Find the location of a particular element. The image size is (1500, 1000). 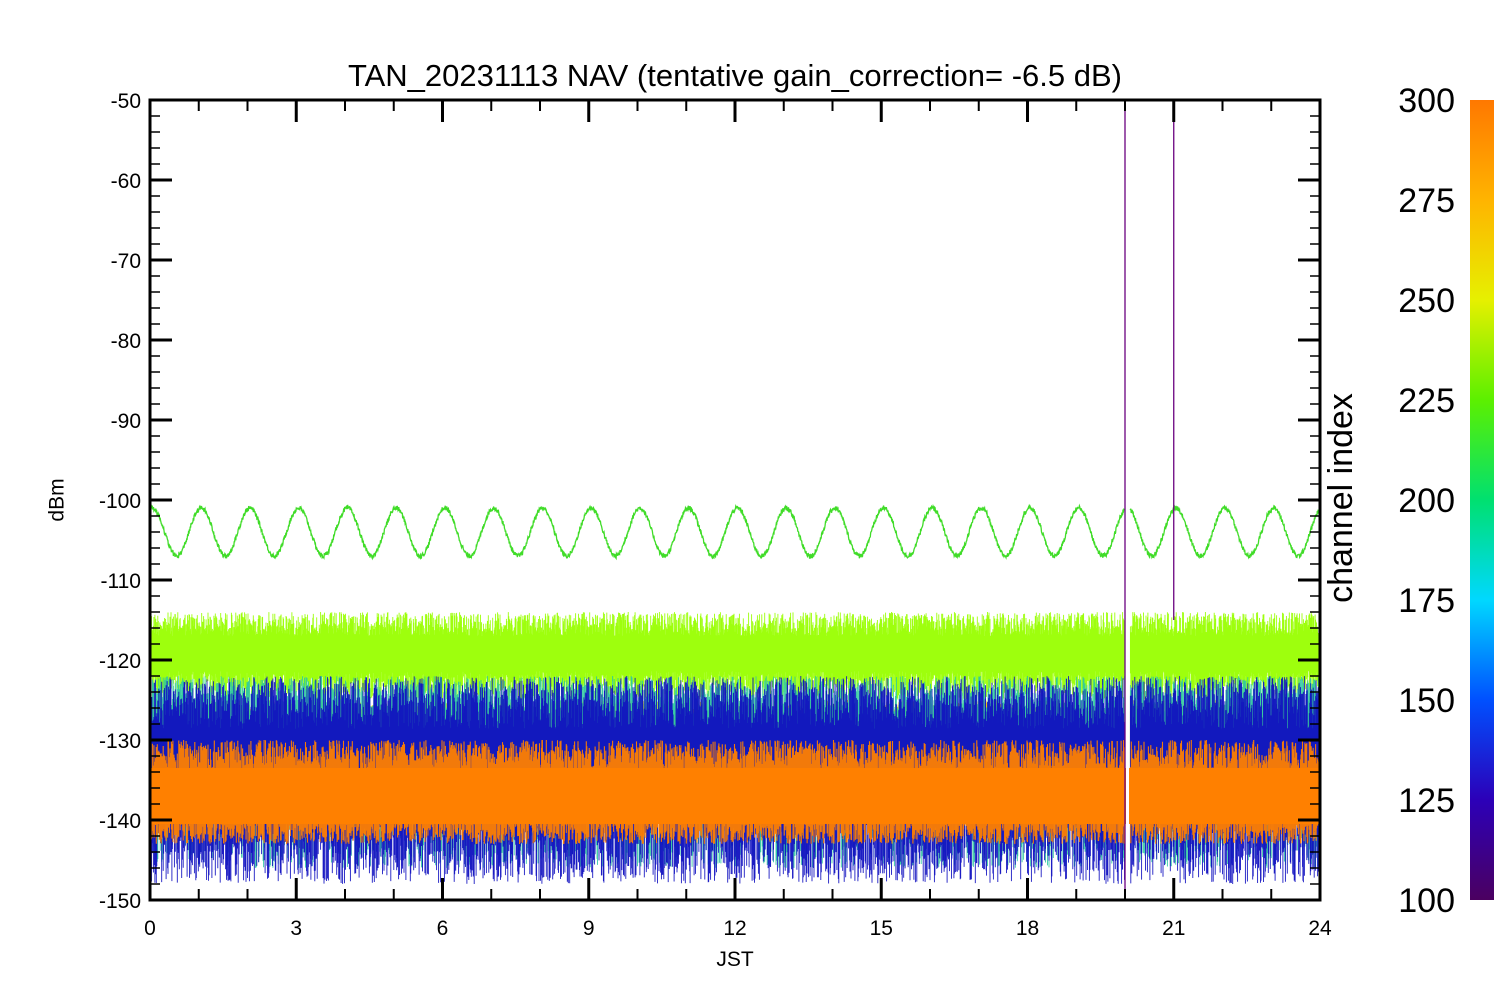

colorbar: 300 275 250 225 200 175 150 125 100 is located at coordinates (1446, 501).